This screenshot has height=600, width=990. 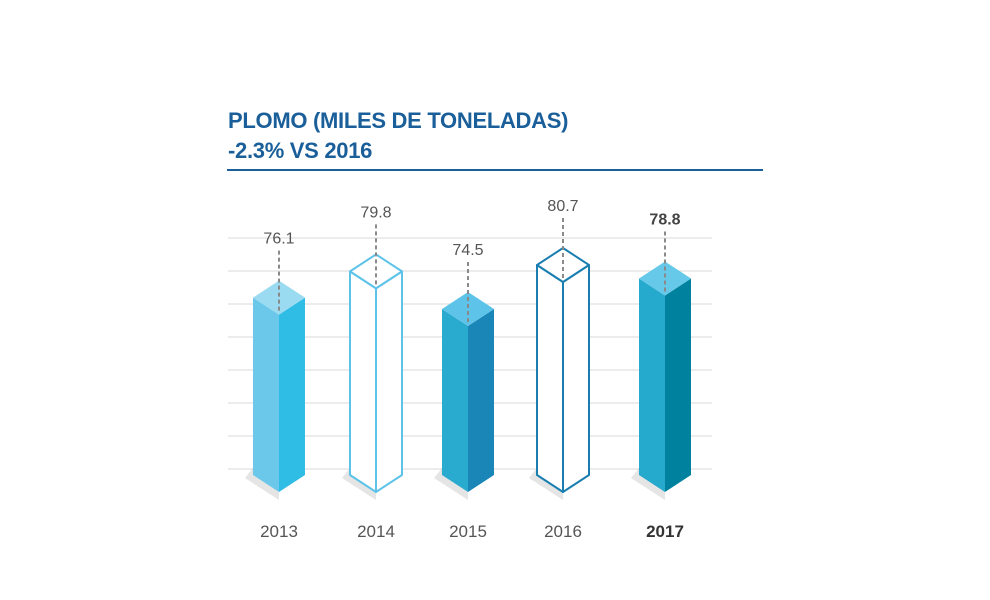 I want to click on bar-2015: 74.5 2015, so click(x=464, y=391).